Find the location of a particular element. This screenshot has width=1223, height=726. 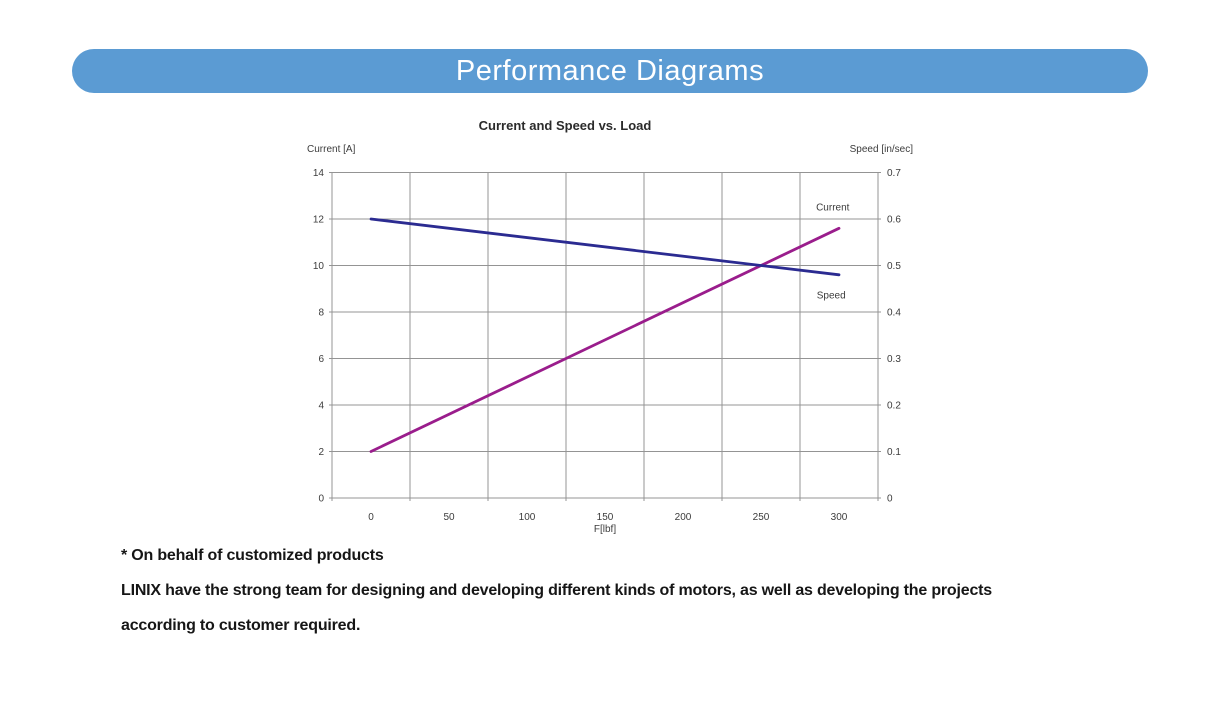

y-left-tick-label: 14 is located at coordinates (319, 173).